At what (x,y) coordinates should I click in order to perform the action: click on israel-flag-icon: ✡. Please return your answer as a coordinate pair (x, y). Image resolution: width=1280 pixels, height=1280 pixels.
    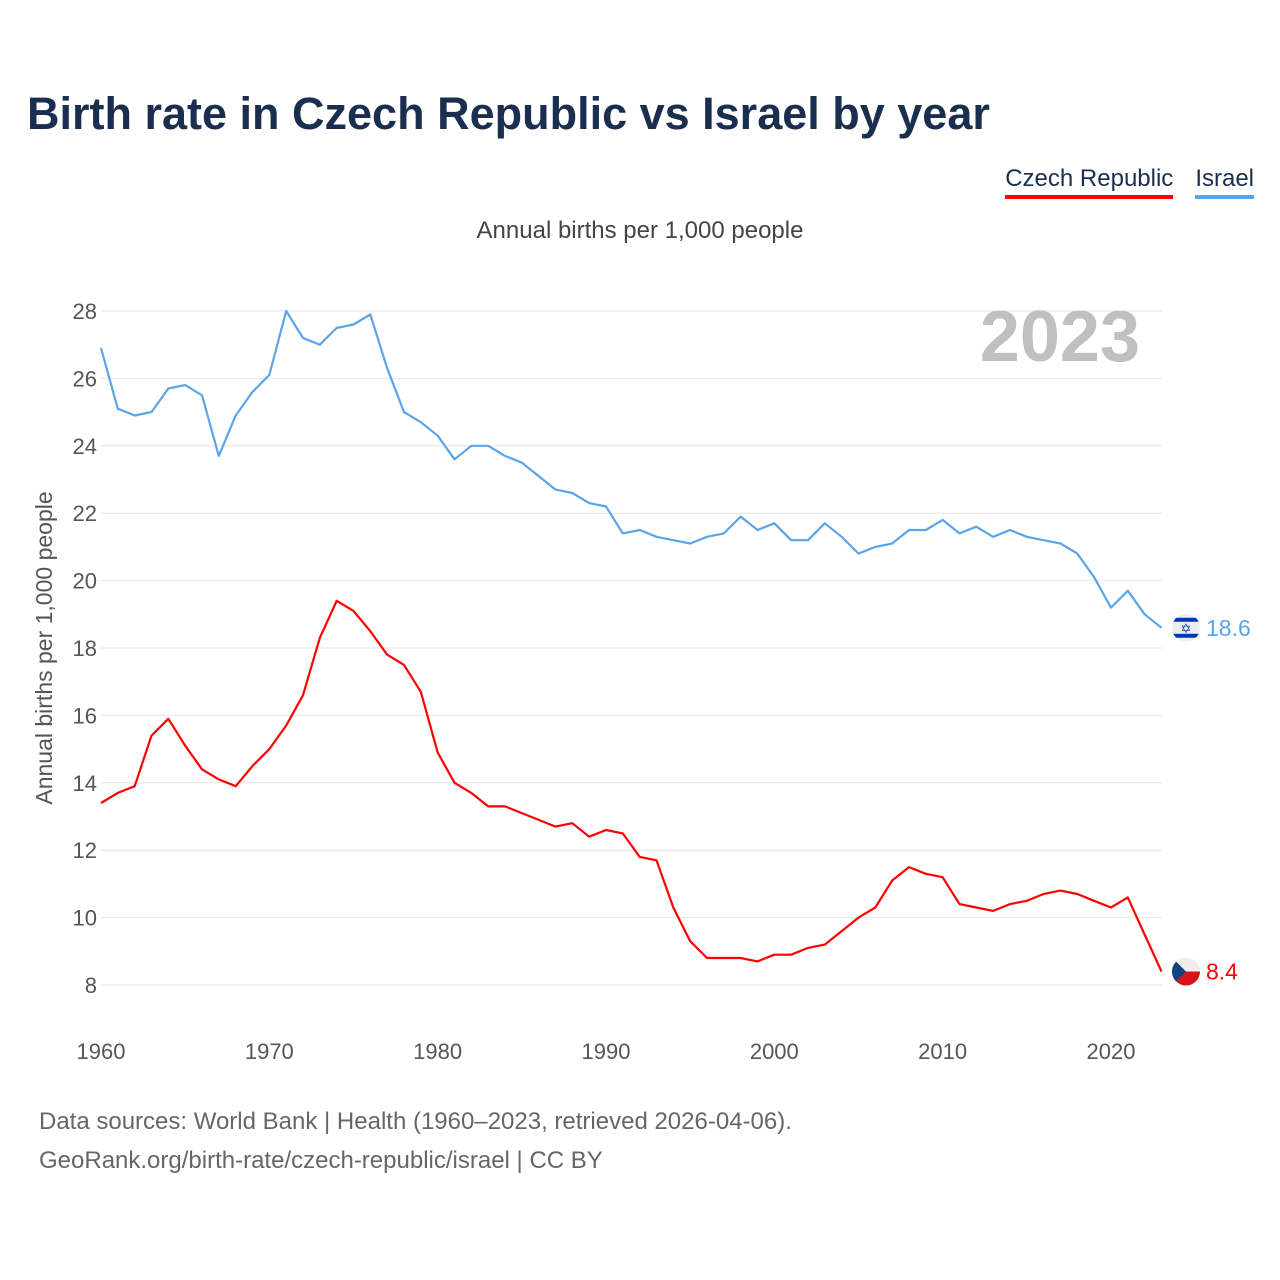
    Looking at the image, I should click on (1186, 627).